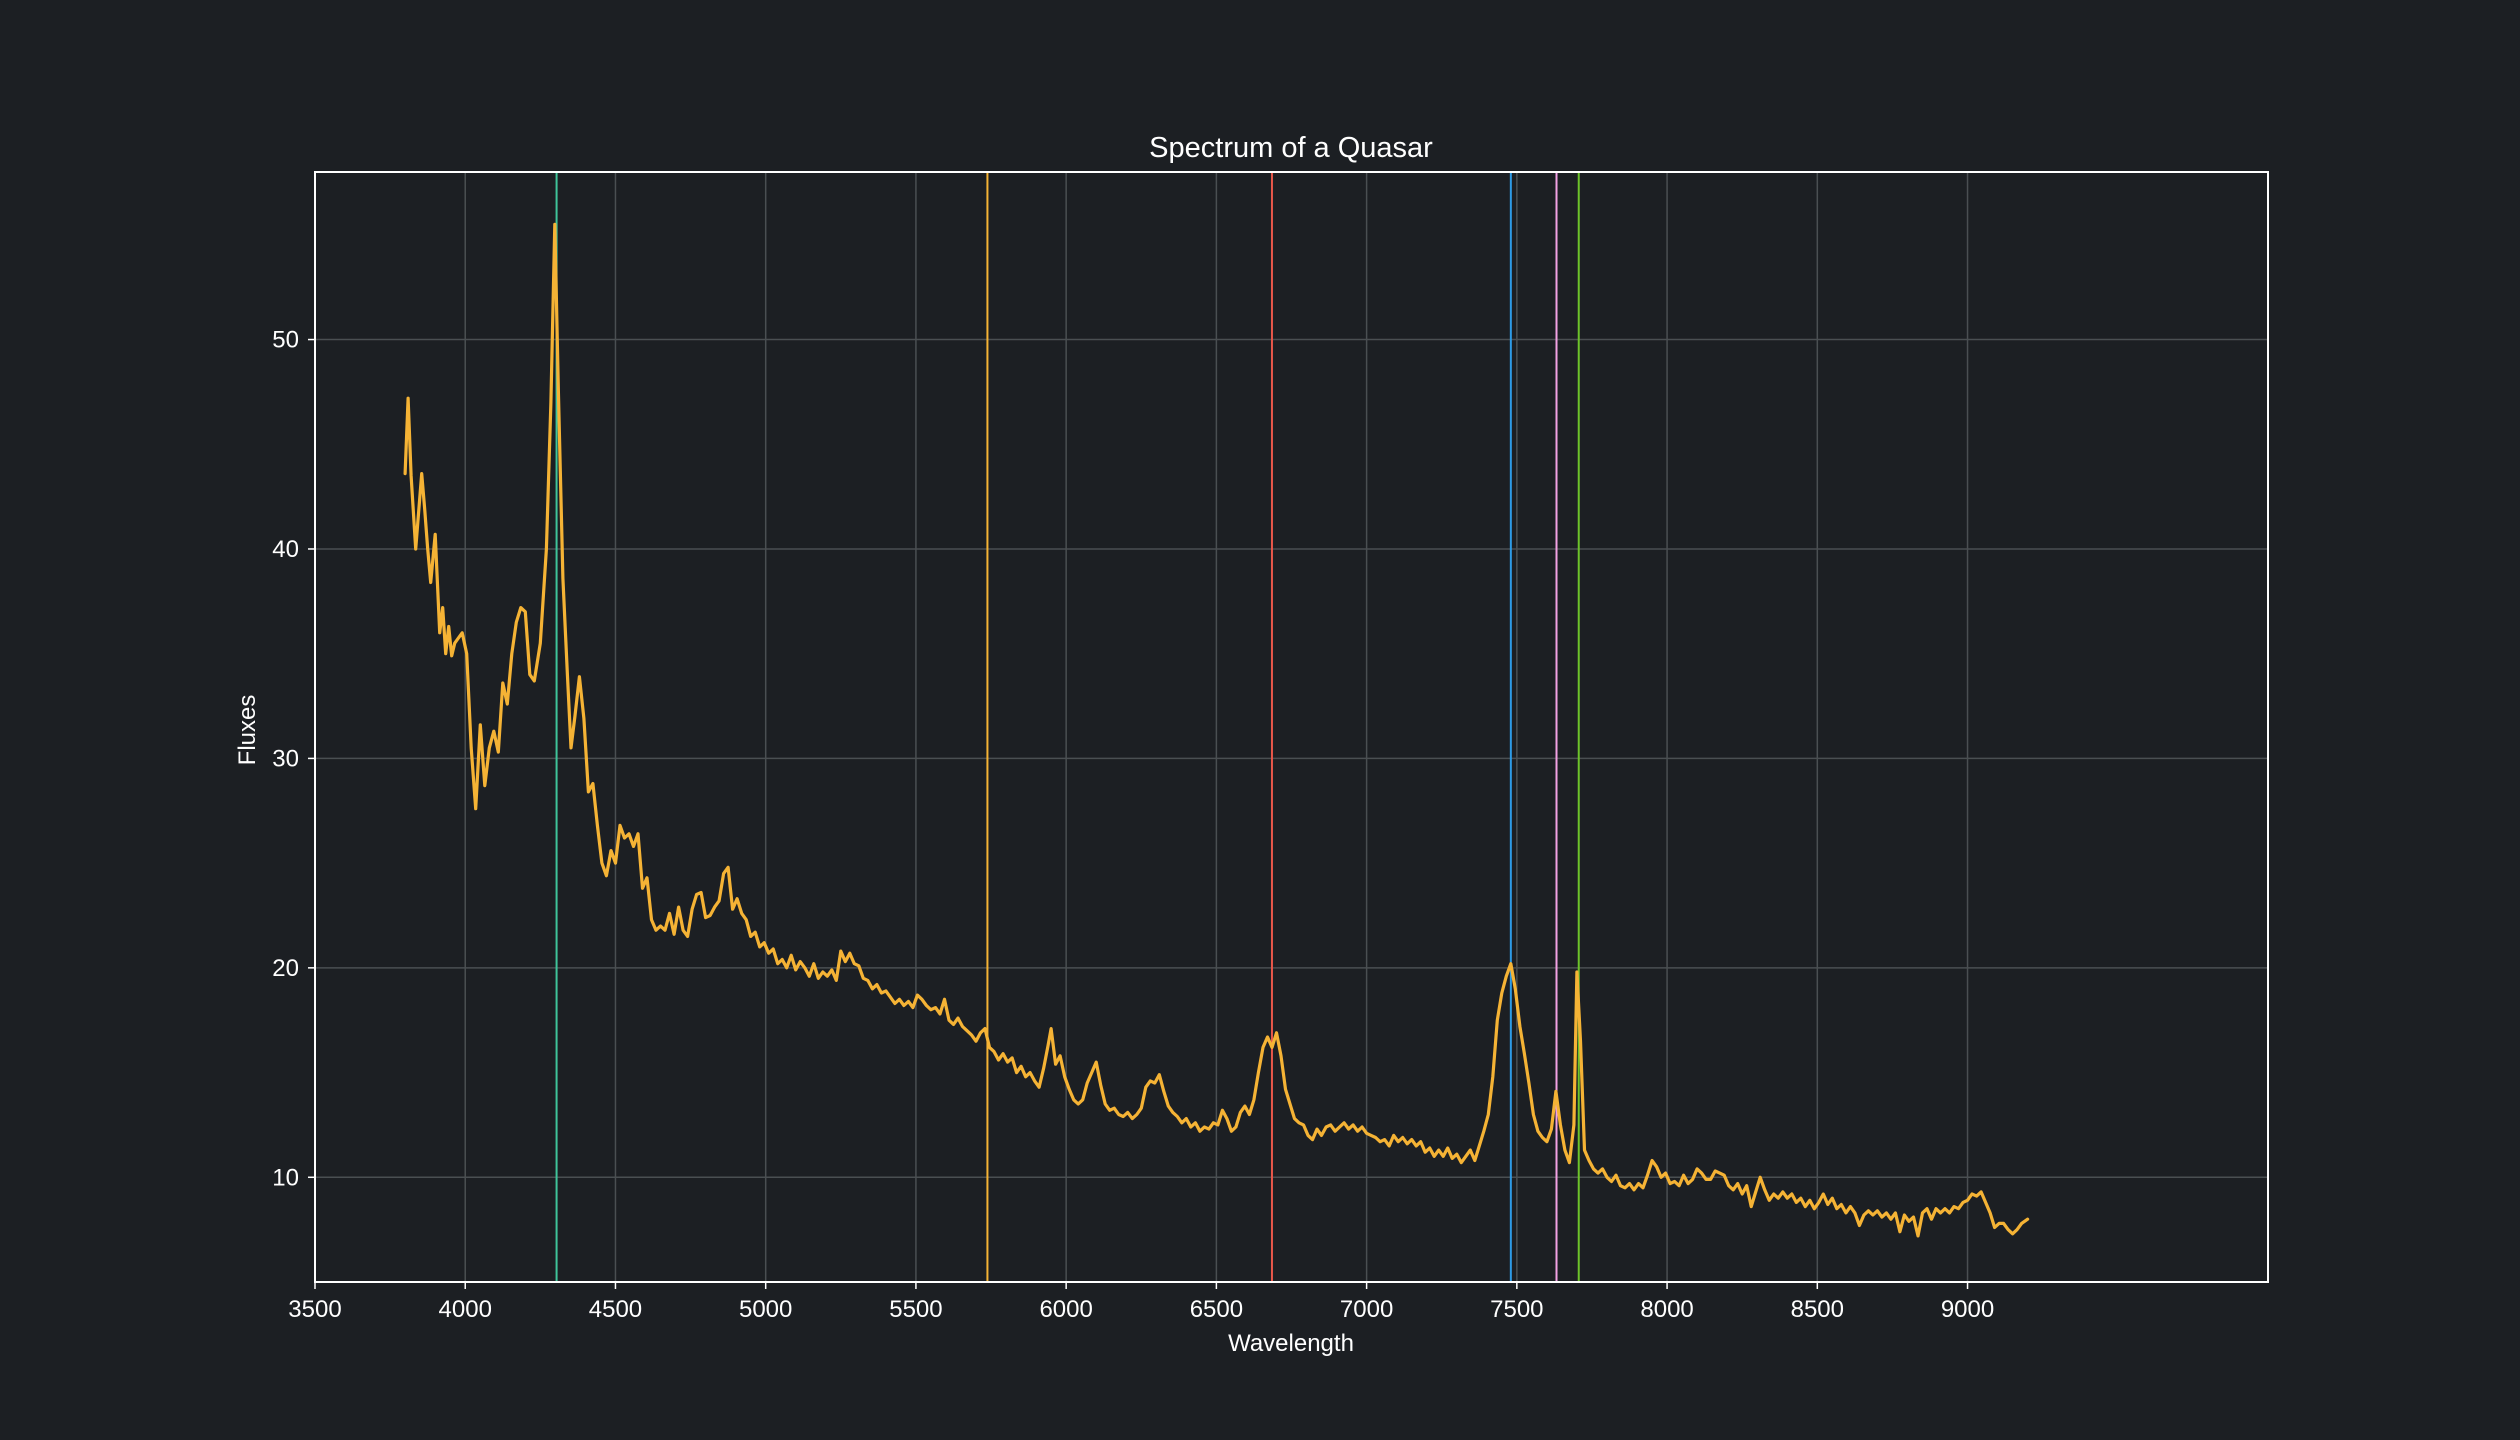 The width and height of the screenshot is (2520, 1440). Describe the element at coordinates (247, 730) in the screenshot. I see `y-axis-label: Fluxes` at that location.